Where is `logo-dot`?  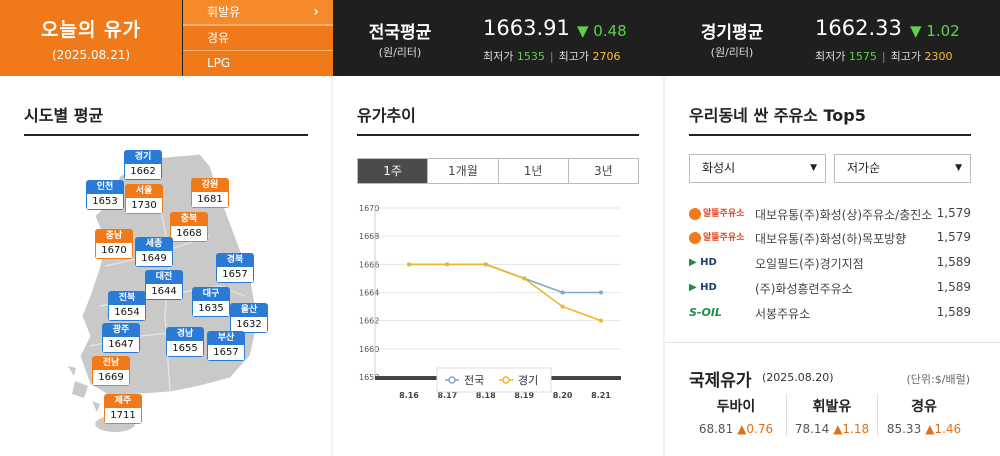
logo-dot is located at coordinates (695, 237).